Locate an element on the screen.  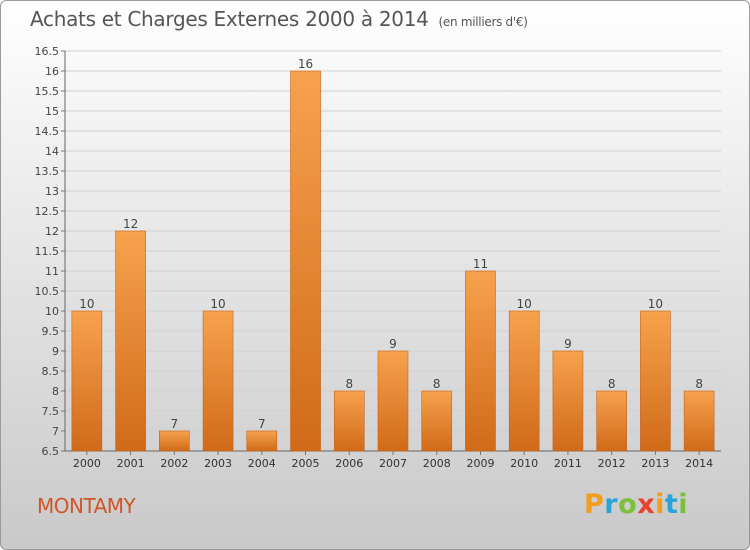
x-tick-label: 2008 is located at coordinates (437, 463).